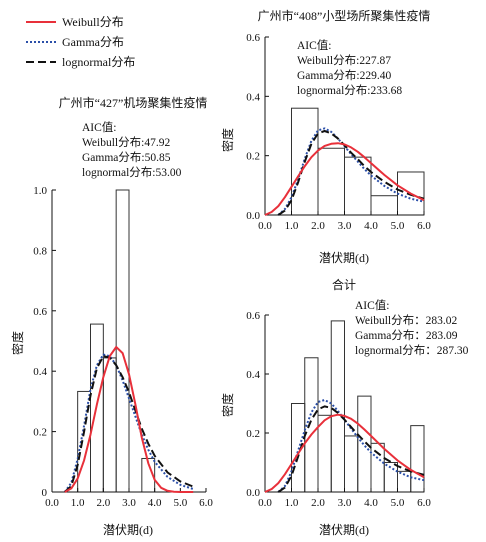  I want to click on aic-gamma: Gamma分布:229.40, so click(344, 75).